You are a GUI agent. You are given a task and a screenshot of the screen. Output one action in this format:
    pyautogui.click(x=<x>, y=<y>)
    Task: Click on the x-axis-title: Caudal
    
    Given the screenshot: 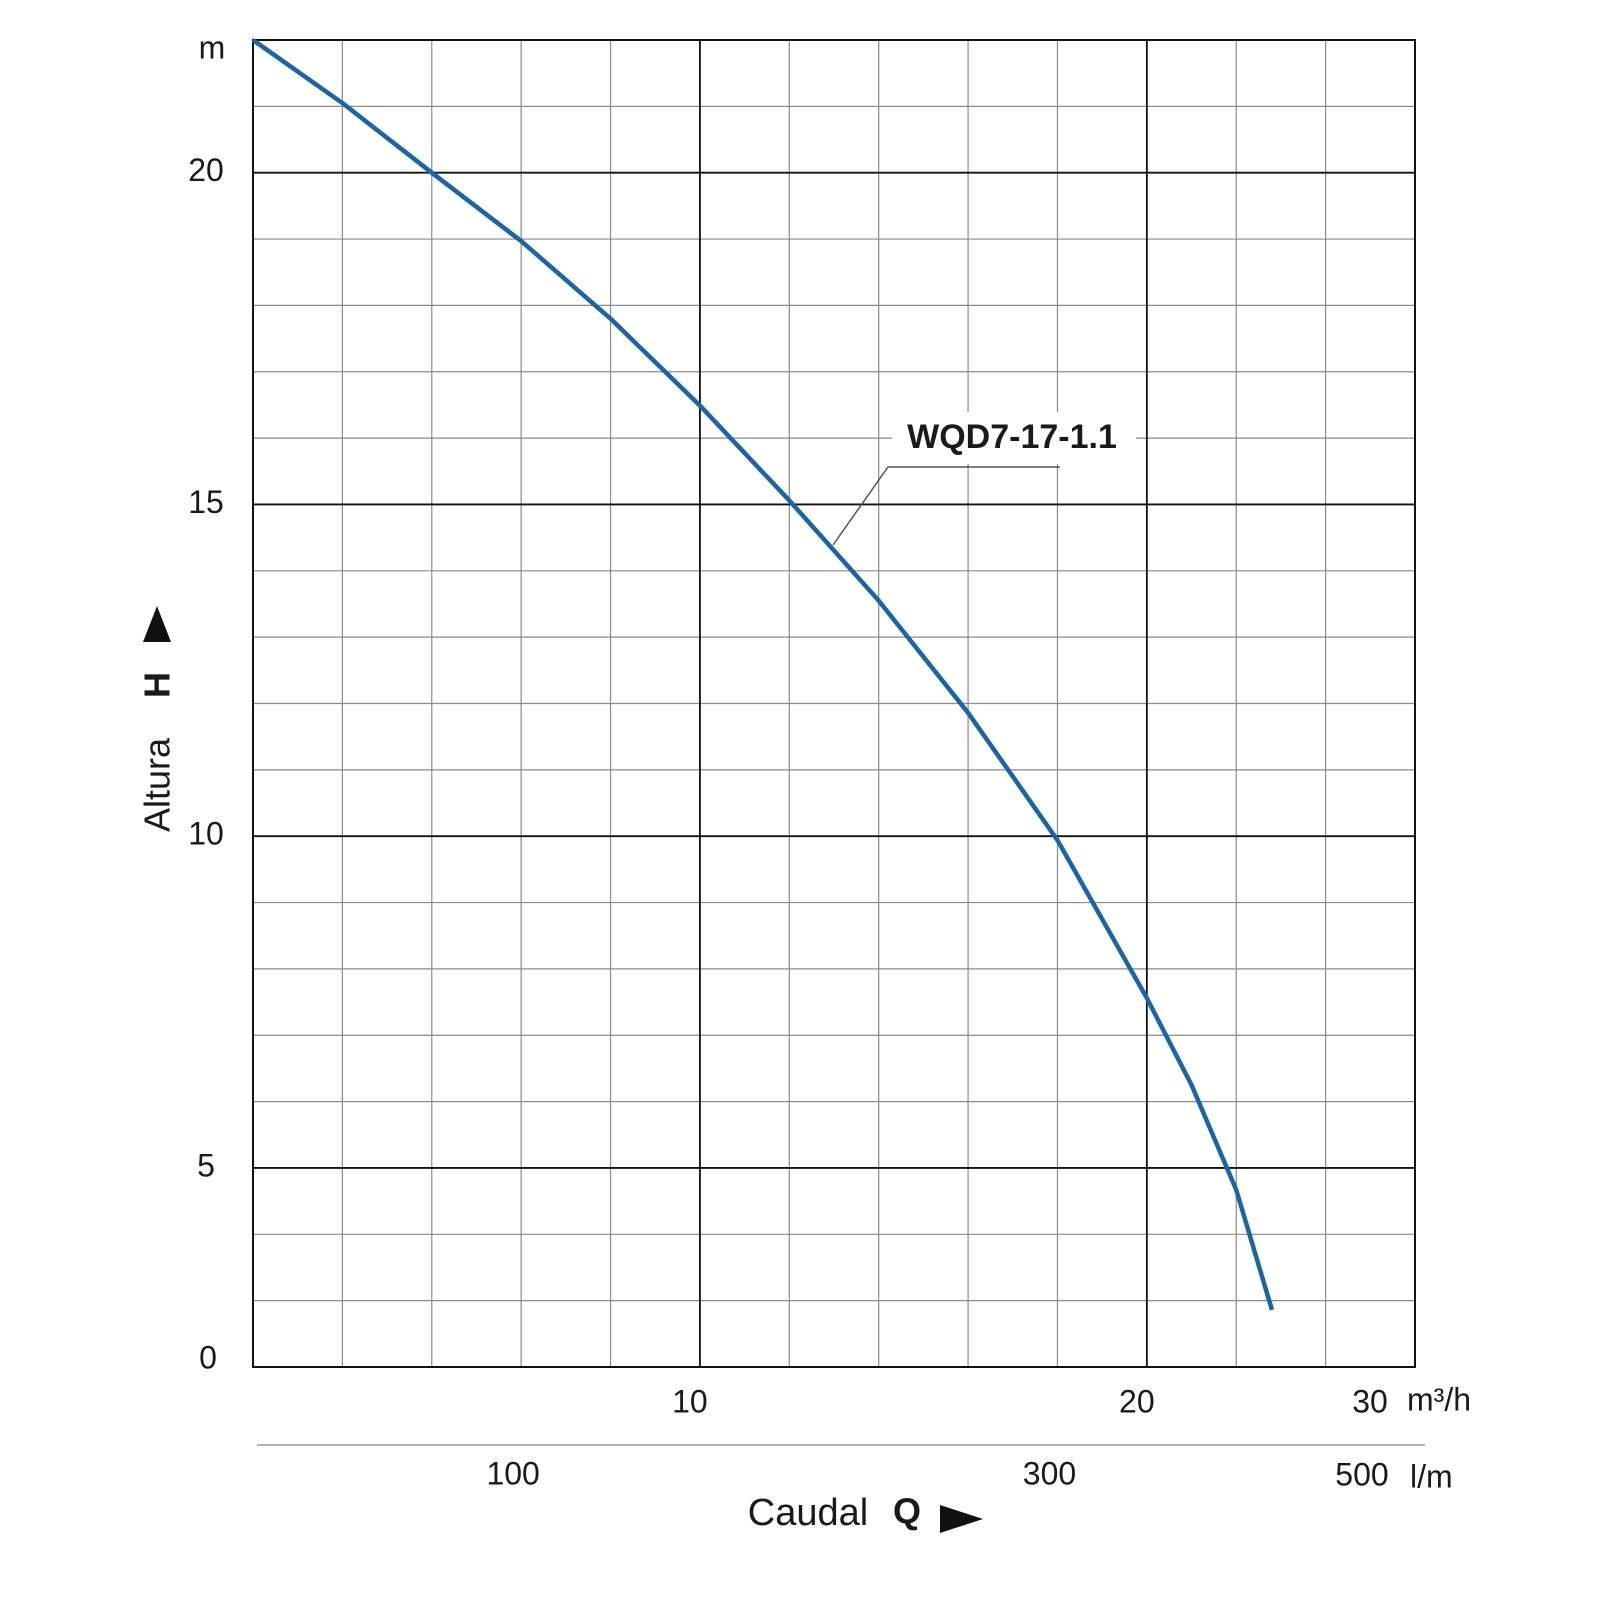 What is the action you would take?
    pyautogui.click(x=808, y=1513)
    